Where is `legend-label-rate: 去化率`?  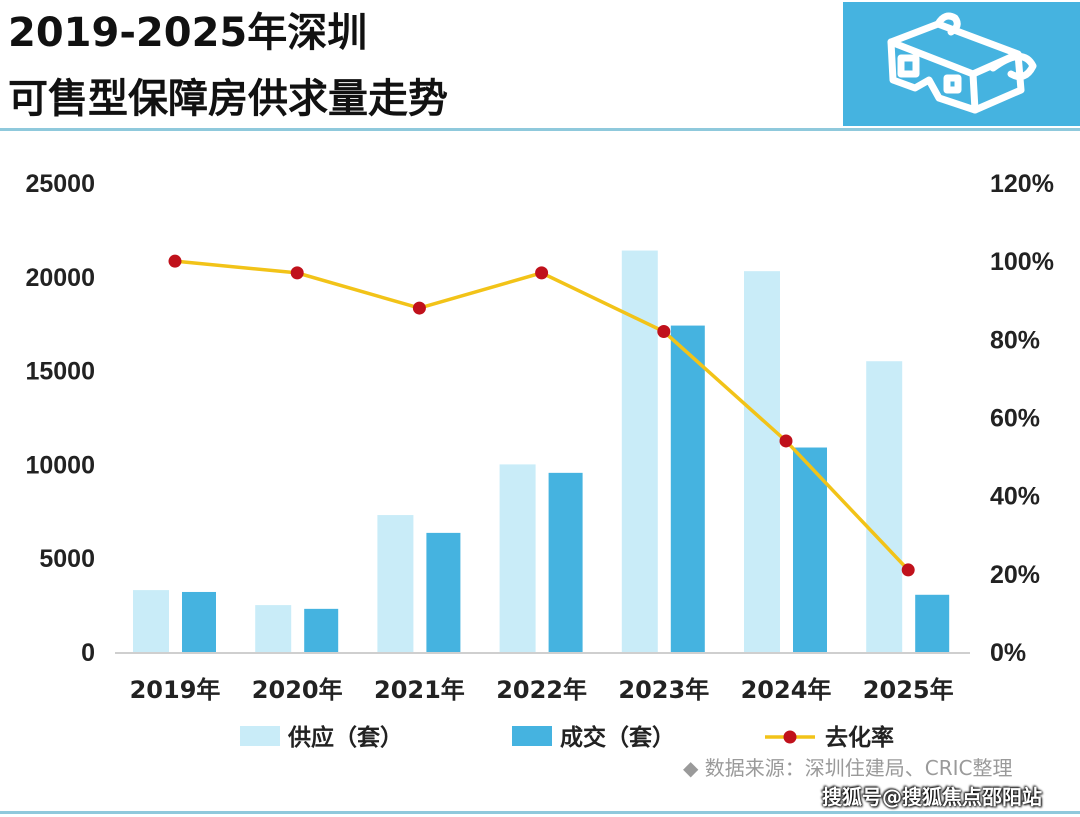 legend-label-rate: 去化率 is located at coordinates (859, 737).